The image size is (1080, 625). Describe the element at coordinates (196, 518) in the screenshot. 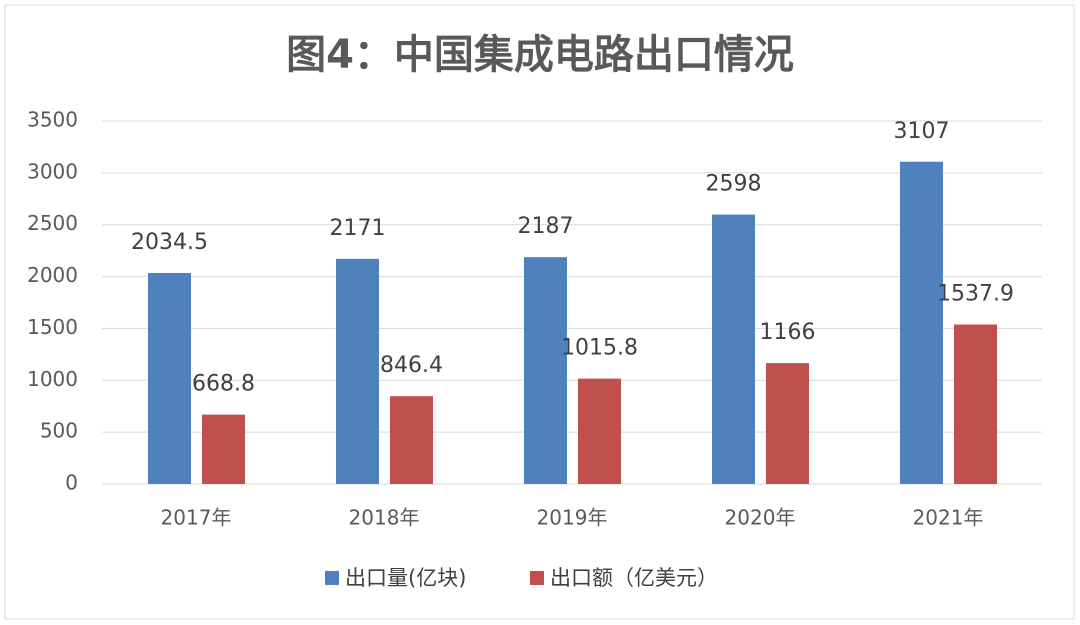

I see `x-tick-label: 2017年` at that location.